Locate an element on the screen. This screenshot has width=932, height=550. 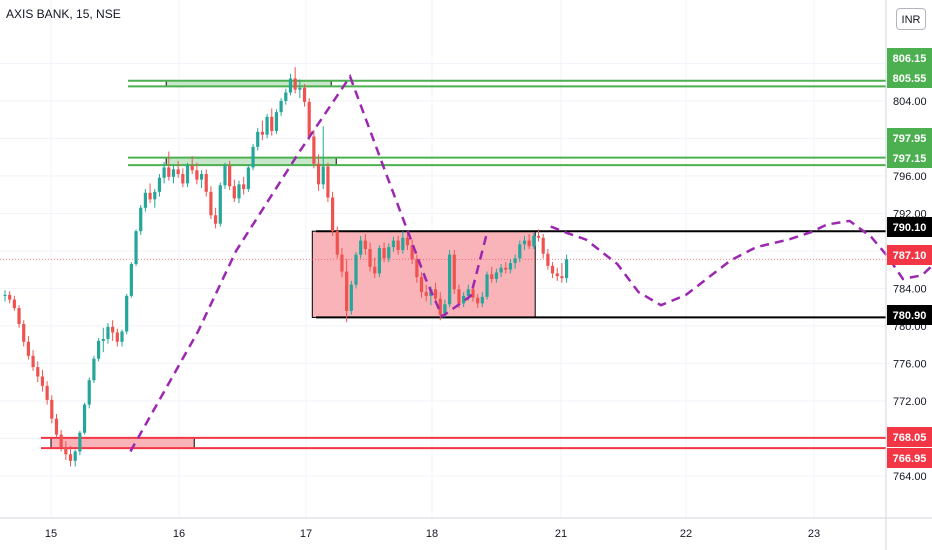
currency-badge: INR is located at coordinates (911, 19).